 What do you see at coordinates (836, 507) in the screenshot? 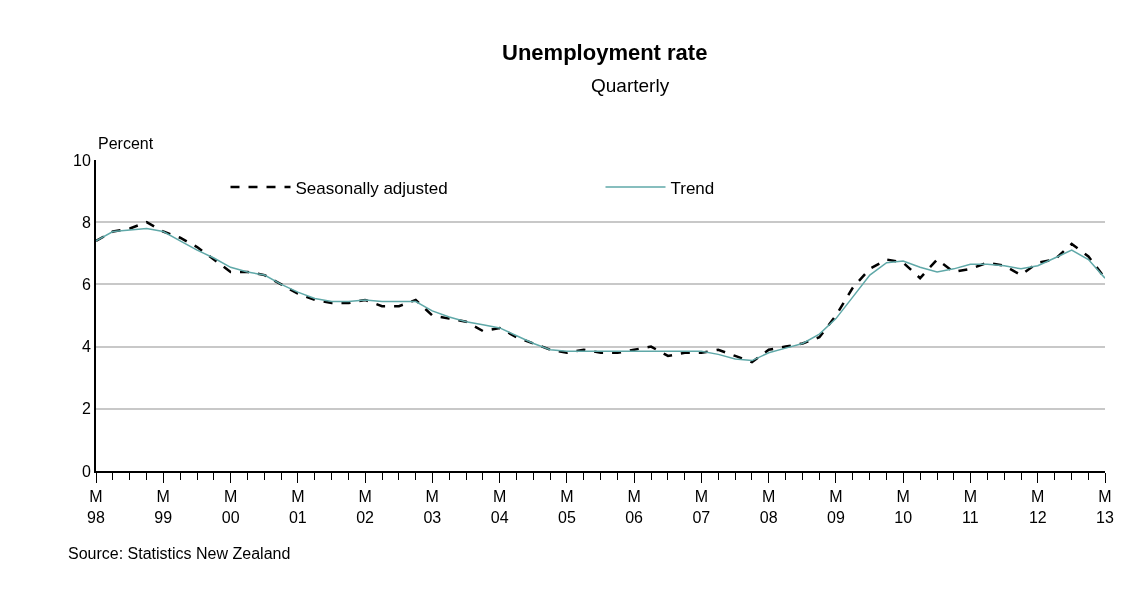
I see `x-tick-label: M 09` at bounding box center [836, 507].